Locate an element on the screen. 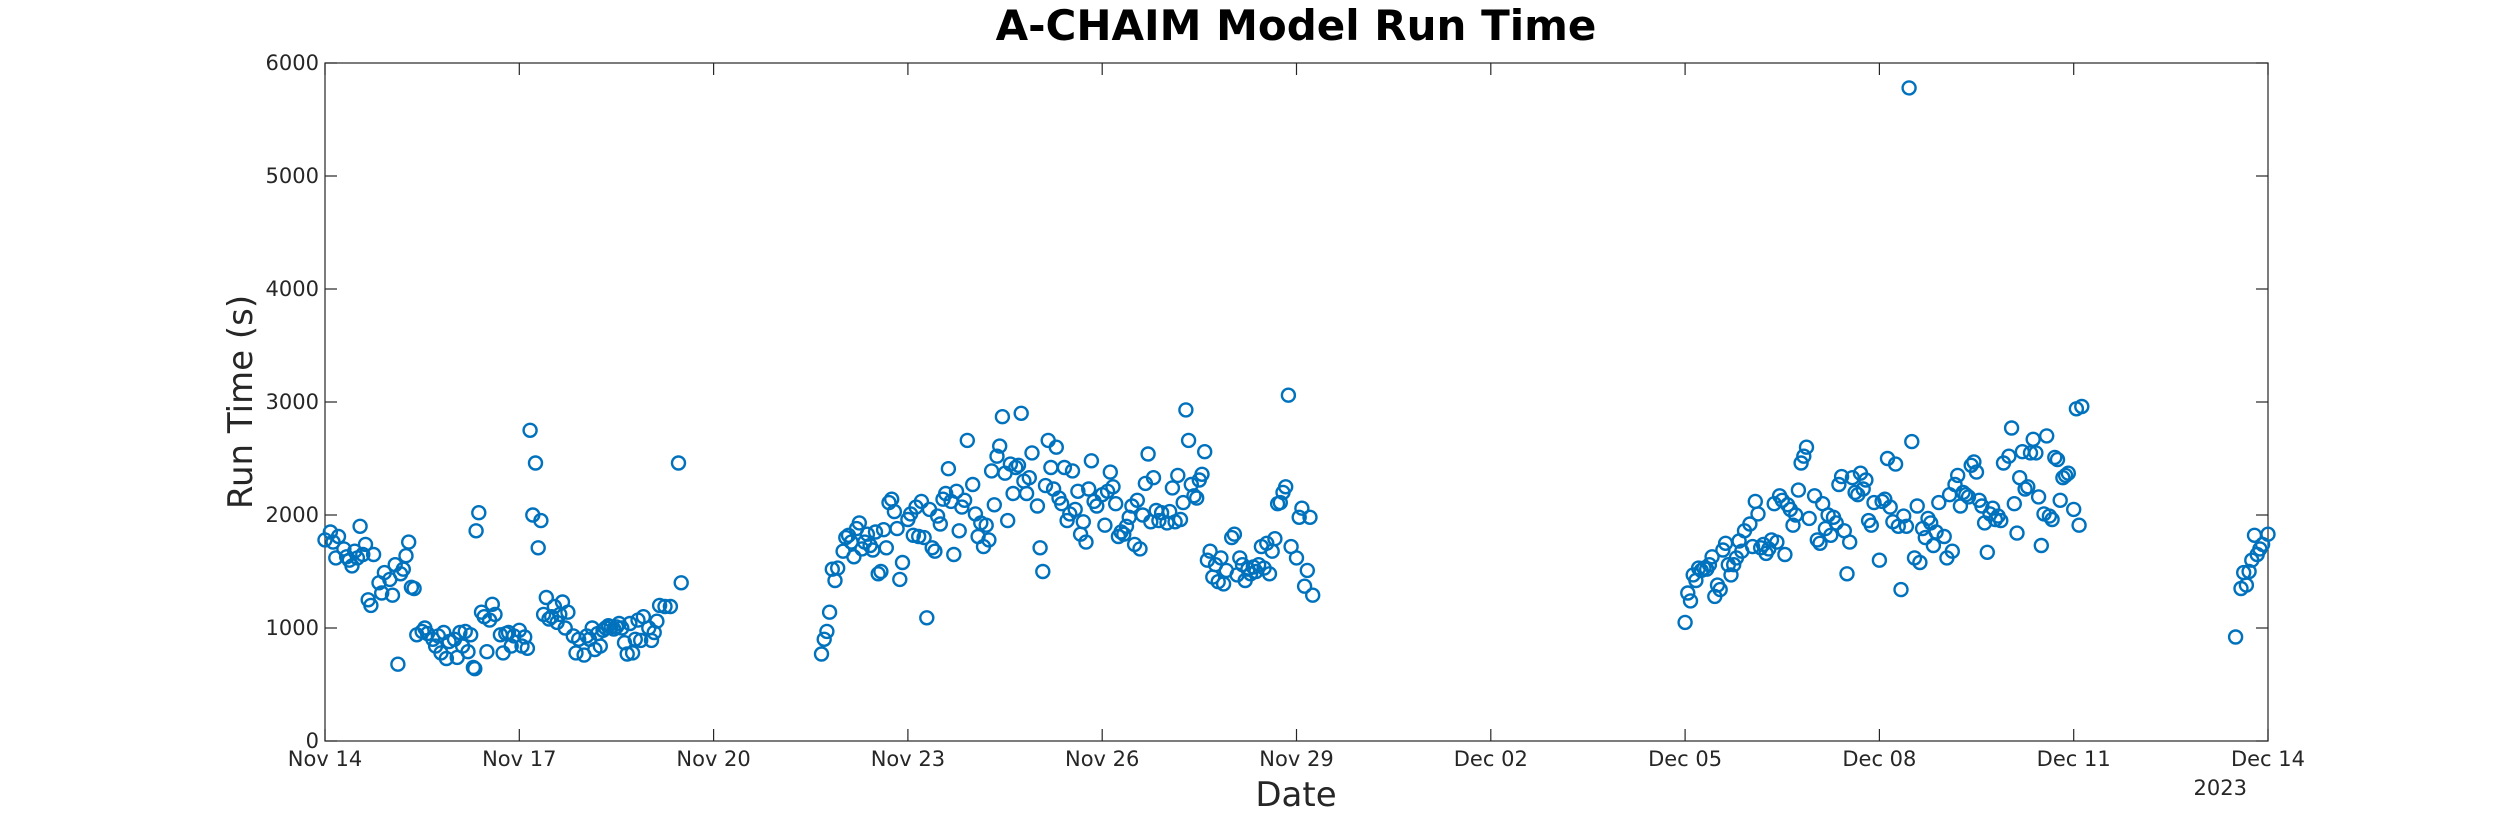 The image size is (2500, 833). x-tick-label: Nov 23 is located at coordinates (908, 759).